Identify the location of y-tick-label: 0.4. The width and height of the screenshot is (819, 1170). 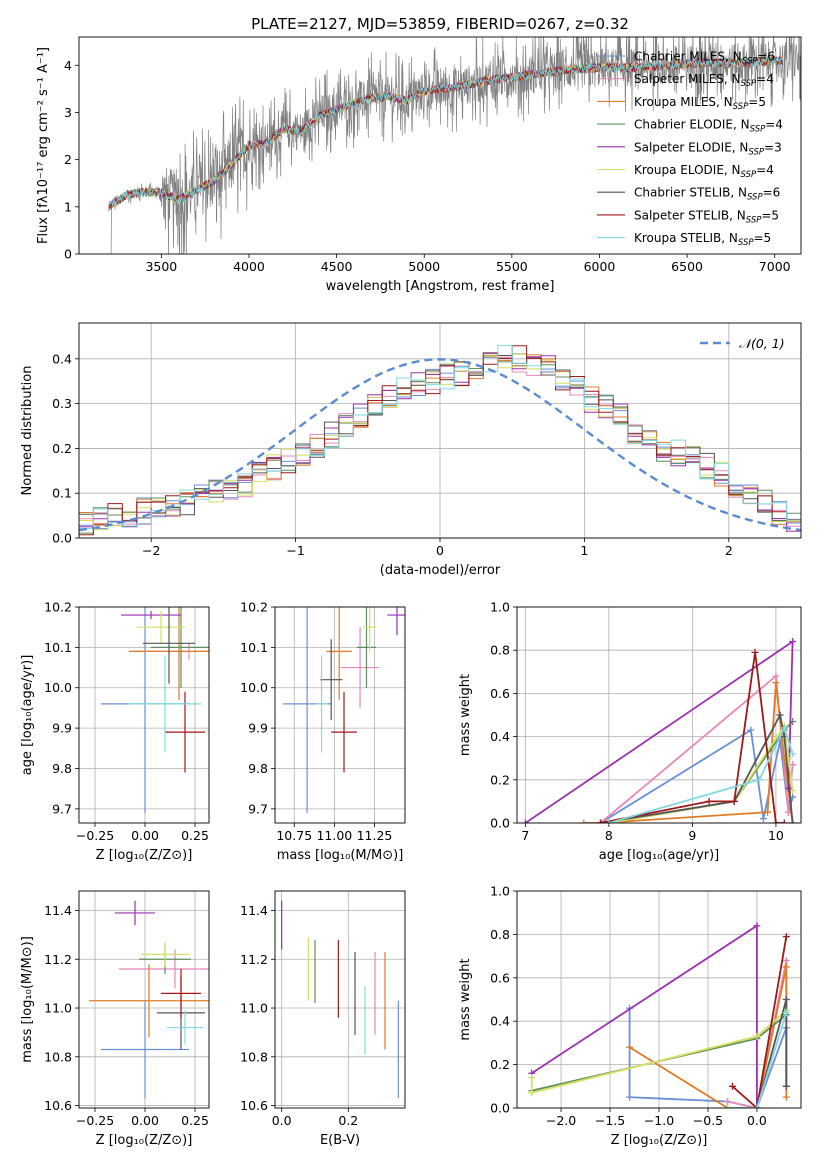
(500, 736).